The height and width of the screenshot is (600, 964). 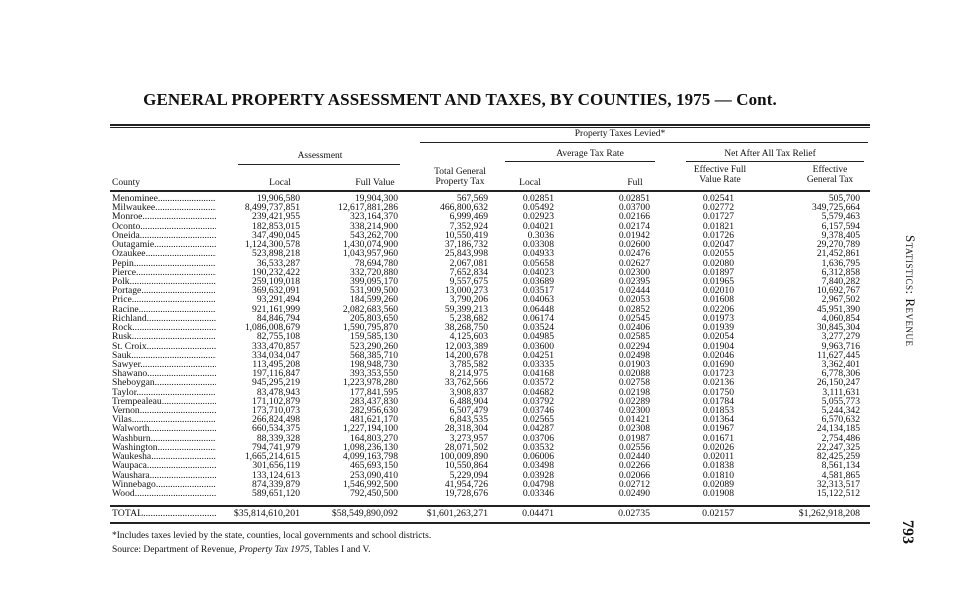 I want to click on cell-local: 239,421,955, so click(x=276, y=217).